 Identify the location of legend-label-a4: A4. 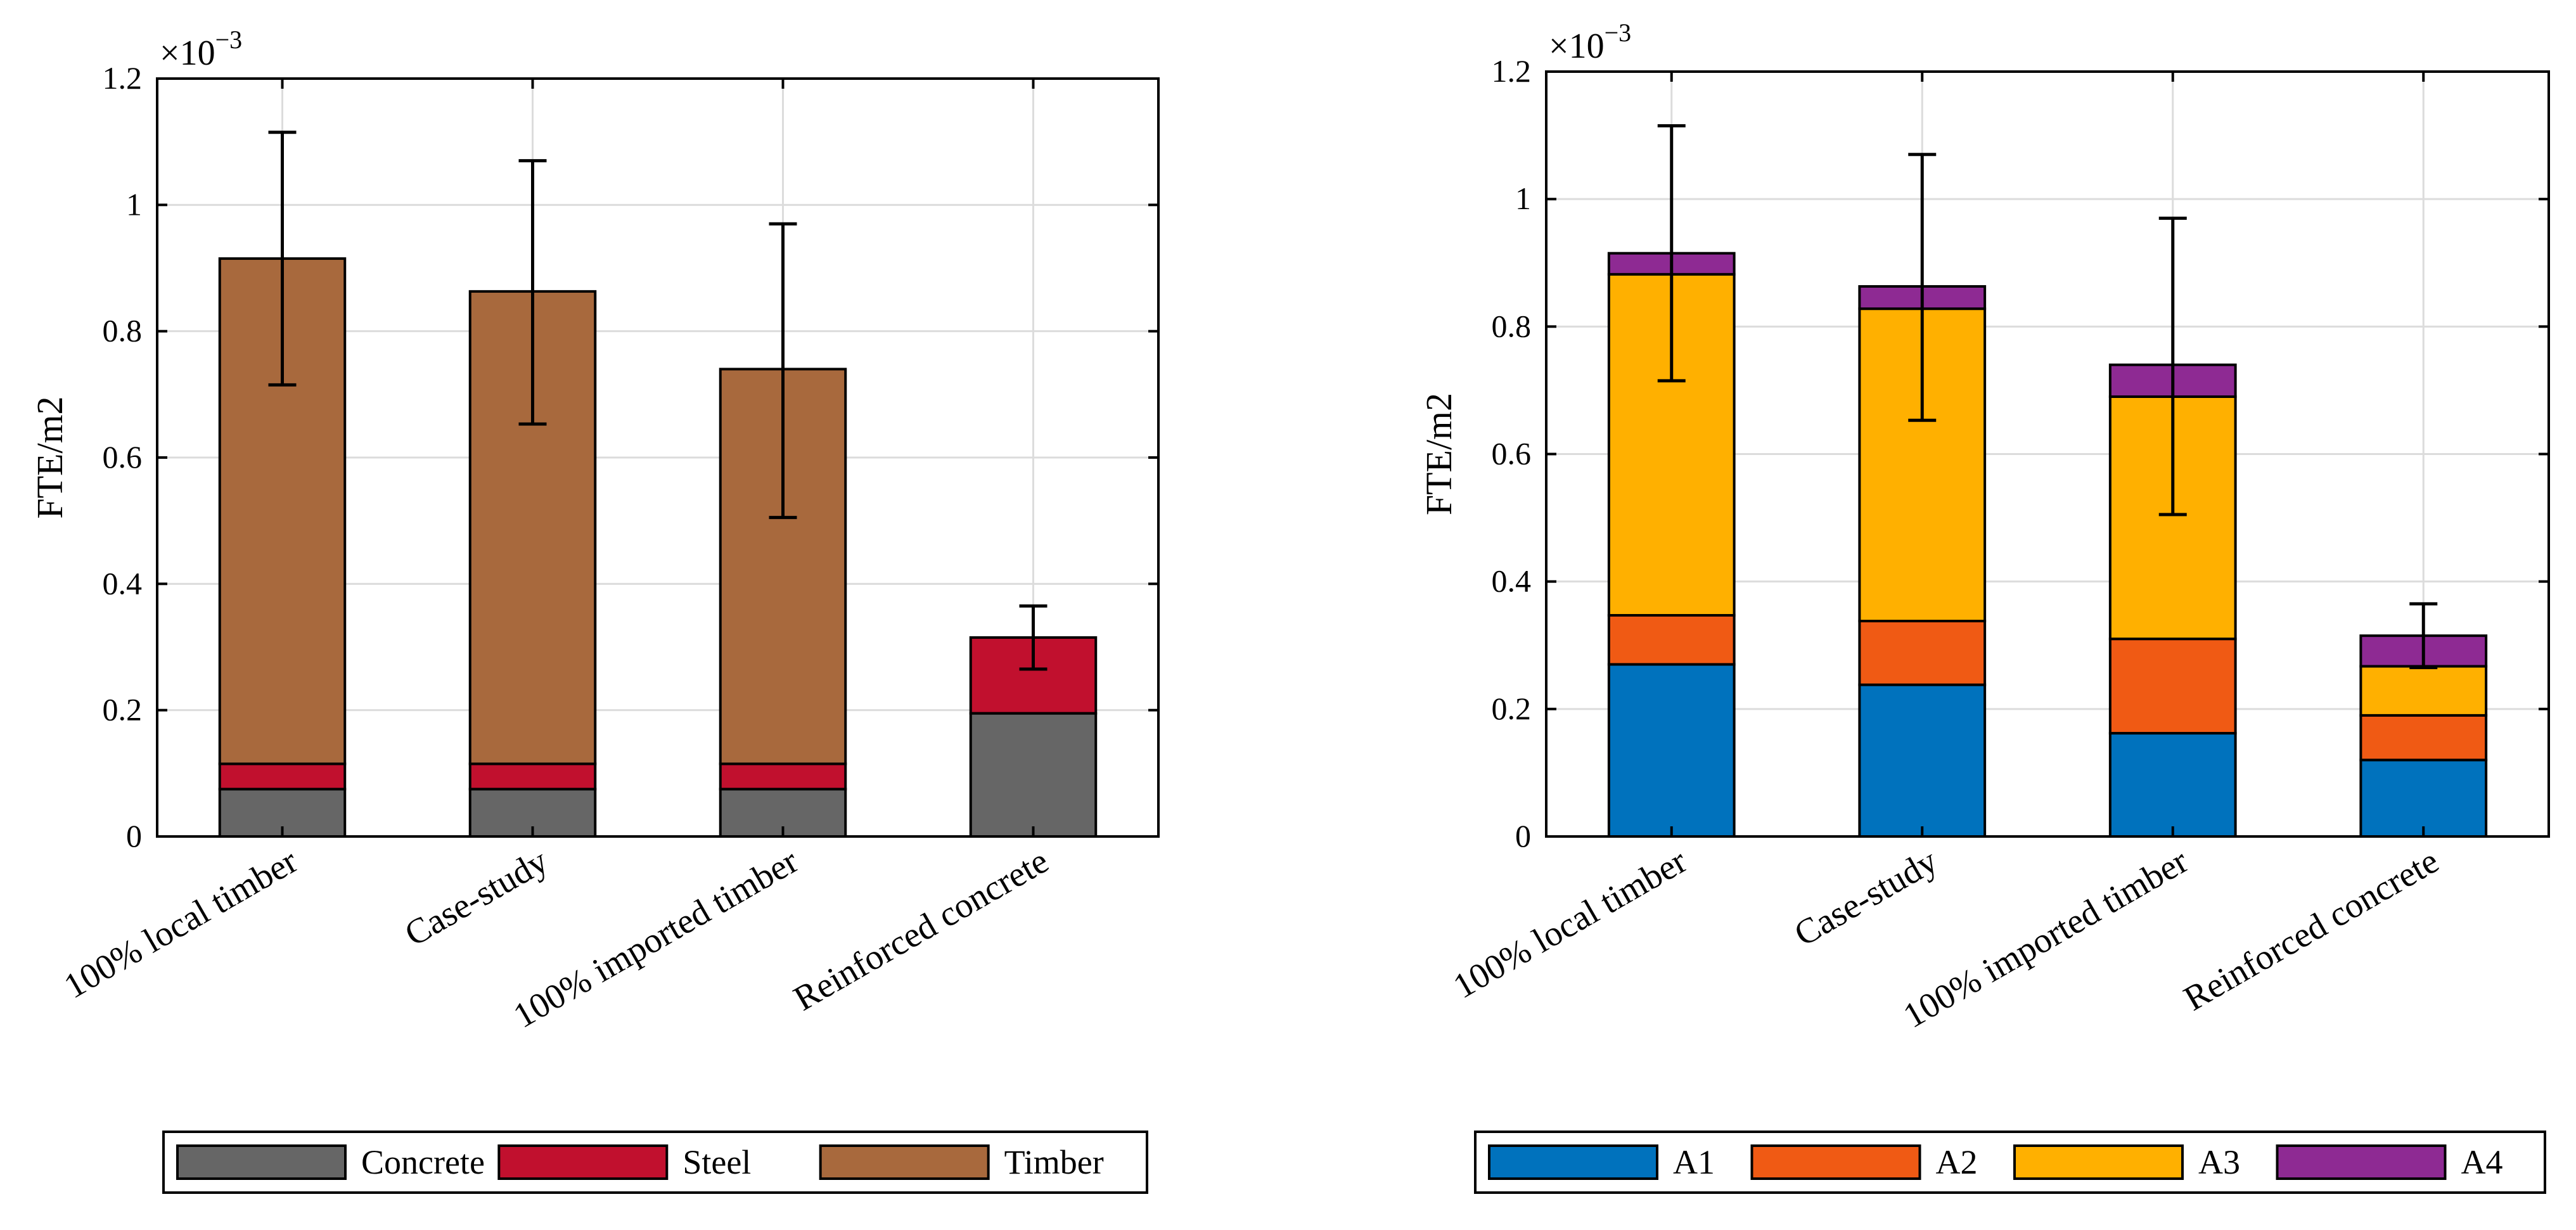
(2482, 1162).